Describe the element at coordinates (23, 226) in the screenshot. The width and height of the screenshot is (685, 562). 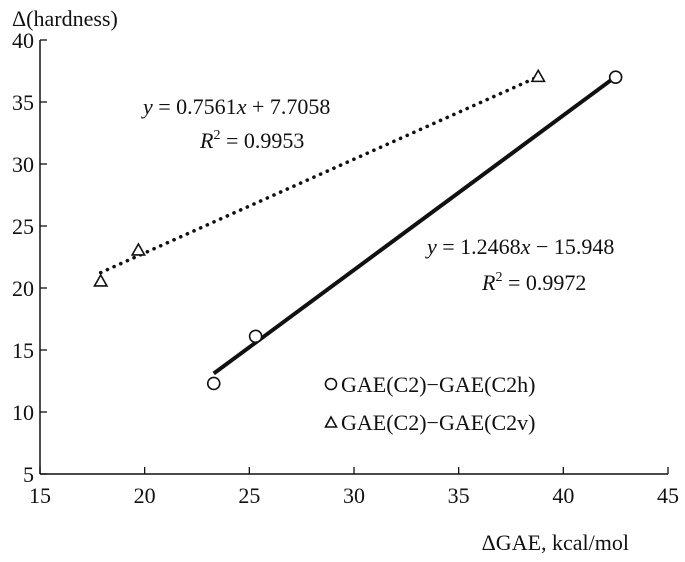
I see `y-tick-label: 25` at that location.